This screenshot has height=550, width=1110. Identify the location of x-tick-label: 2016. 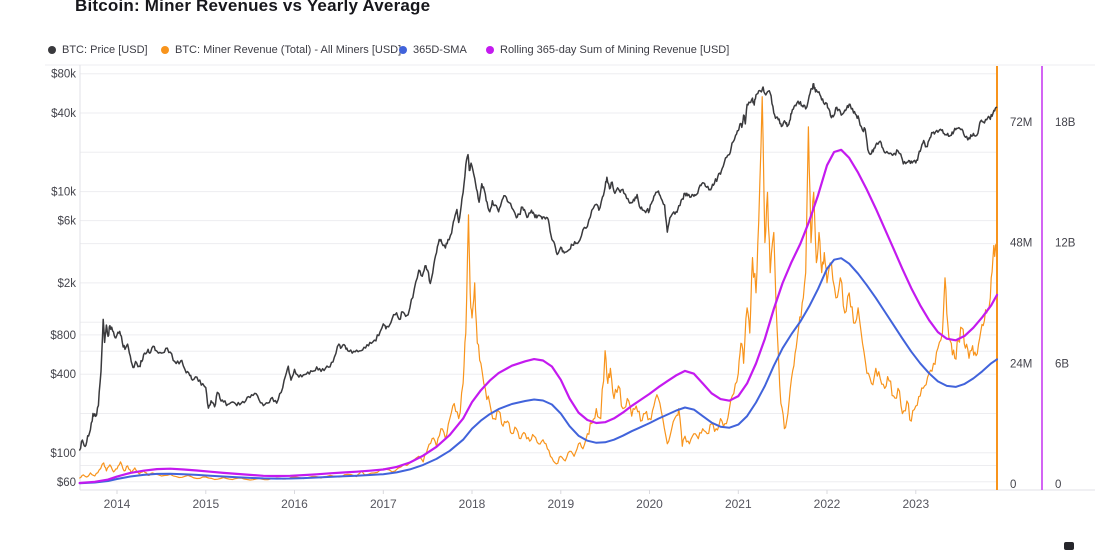
(294, 504).